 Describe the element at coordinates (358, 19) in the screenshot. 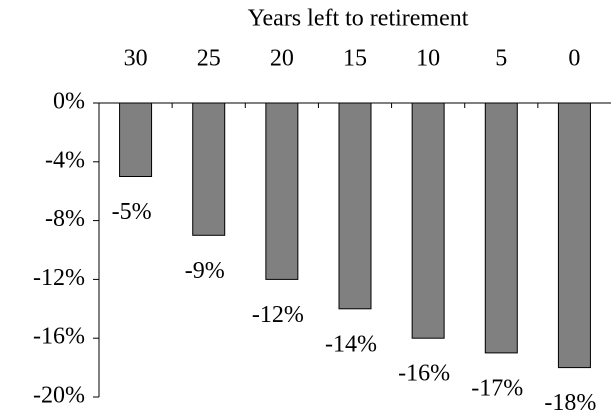

I see `x-axis-title: Years left to retirement` at that location.